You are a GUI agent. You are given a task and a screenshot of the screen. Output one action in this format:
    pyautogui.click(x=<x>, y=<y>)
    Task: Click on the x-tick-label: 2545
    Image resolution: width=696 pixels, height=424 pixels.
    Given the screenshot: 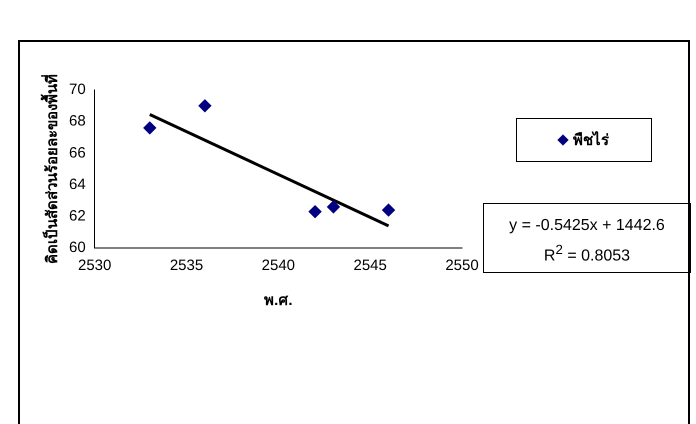 What is the action you would take?
    pyautogui.click(x=370, y=265)
    